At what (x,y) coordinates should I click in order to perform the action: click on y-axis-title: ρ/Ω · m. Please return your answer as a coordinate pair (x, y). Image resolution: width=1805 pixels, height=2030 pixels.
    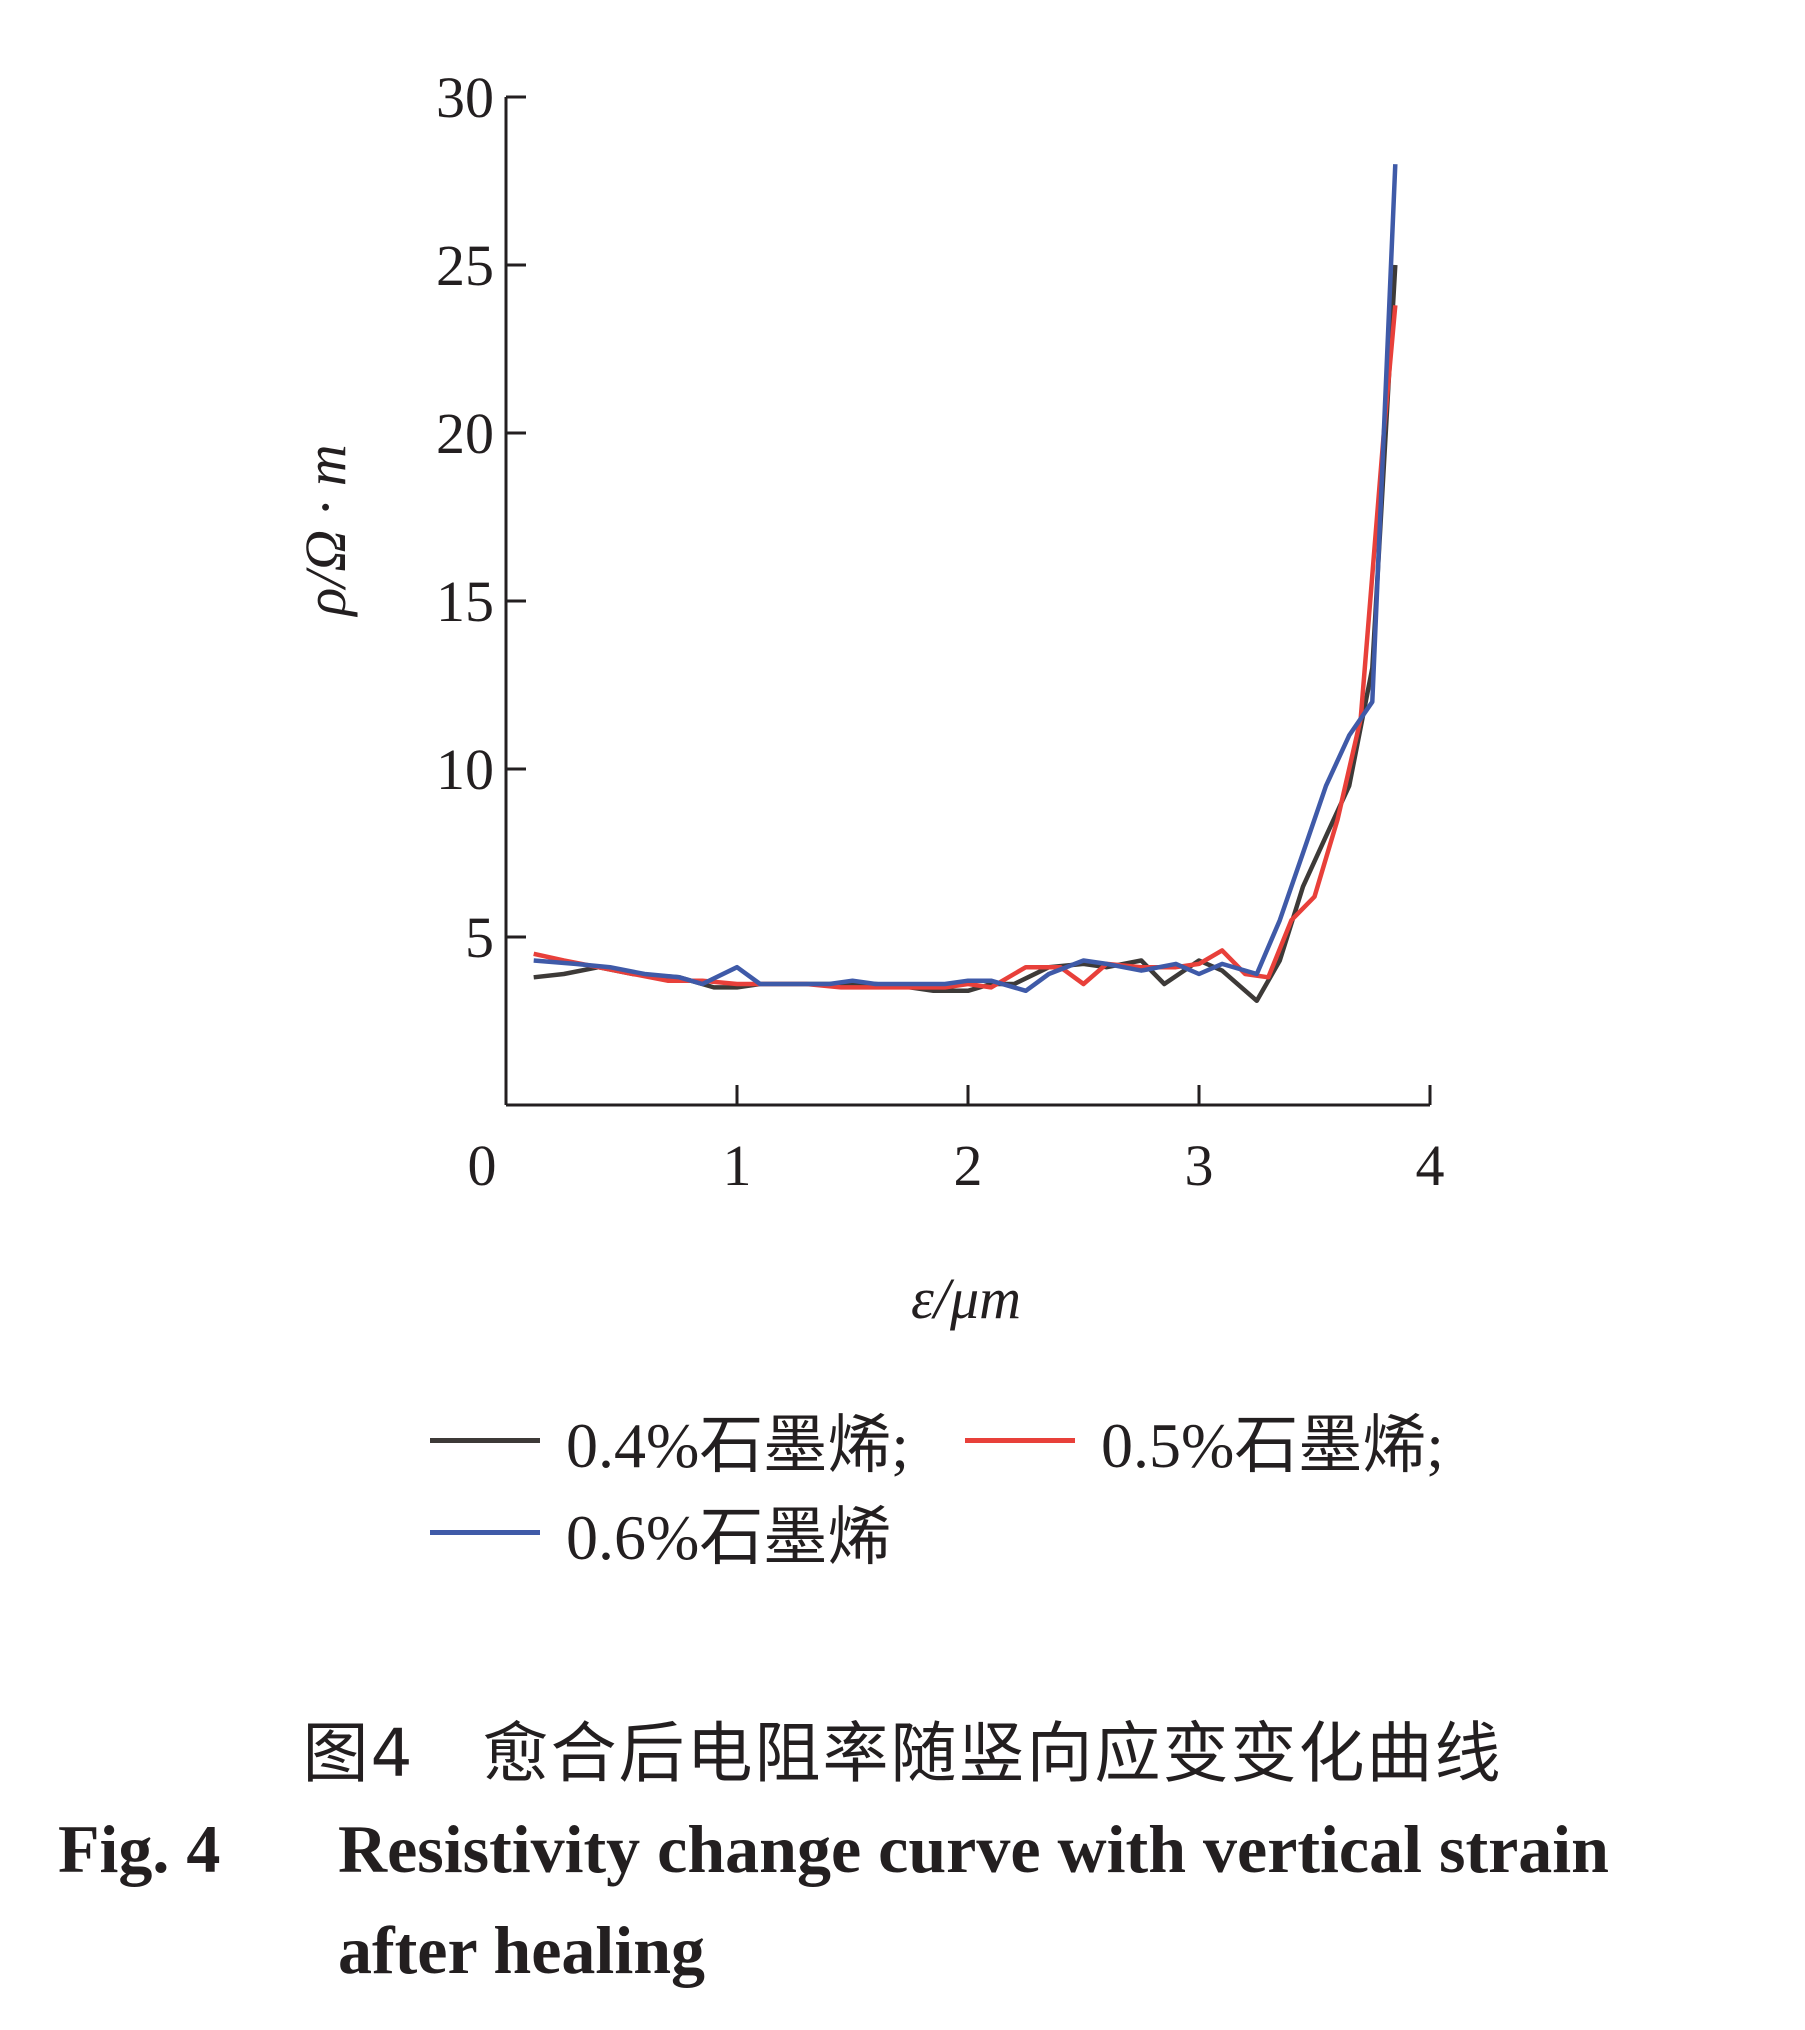
    Looking at the image, I should click on (325, 530).